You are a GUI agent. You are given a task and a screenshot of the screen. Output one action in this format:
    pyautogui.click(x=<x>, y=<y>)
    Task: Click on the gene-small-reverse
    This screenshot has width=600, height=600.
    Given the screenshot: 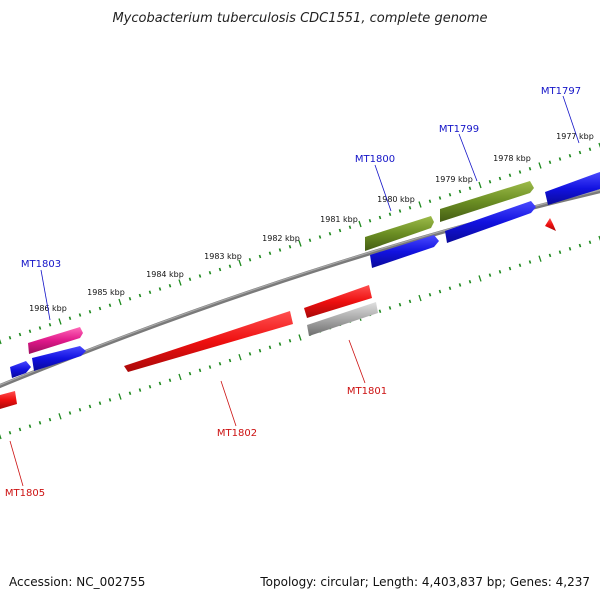 What is the action you would take?
    pyautogui.click(x=550, y=224)
    